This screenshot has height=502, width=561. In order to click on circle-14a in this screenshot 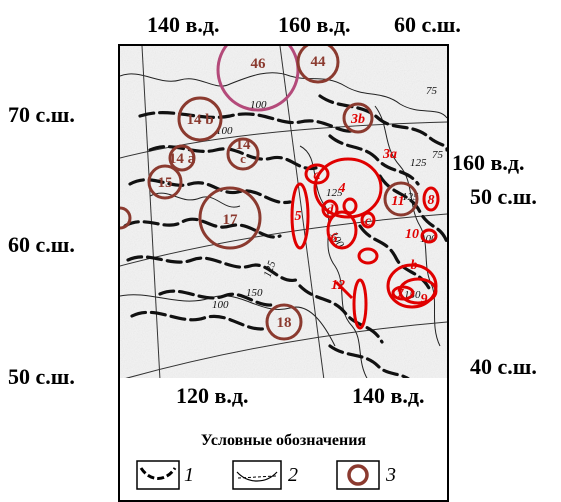, I will do `click(182, 158)`.